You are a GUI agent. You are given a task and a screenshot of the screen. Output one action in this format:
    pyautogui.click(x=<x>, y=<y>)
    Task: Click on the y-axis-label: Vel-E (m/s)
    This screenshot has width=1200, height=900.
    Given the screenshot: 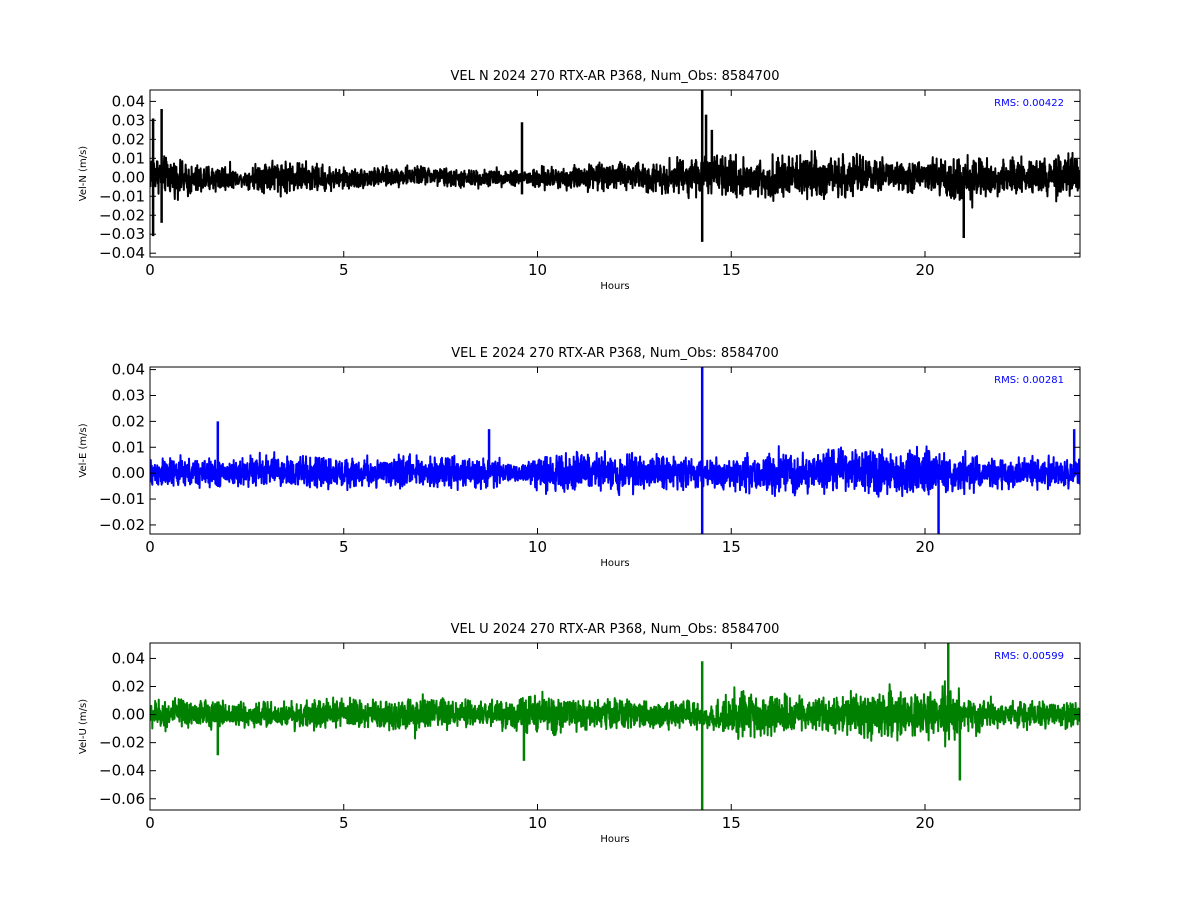 What is the action you would take?
    pyautogui.click(x=83, y=450)
    